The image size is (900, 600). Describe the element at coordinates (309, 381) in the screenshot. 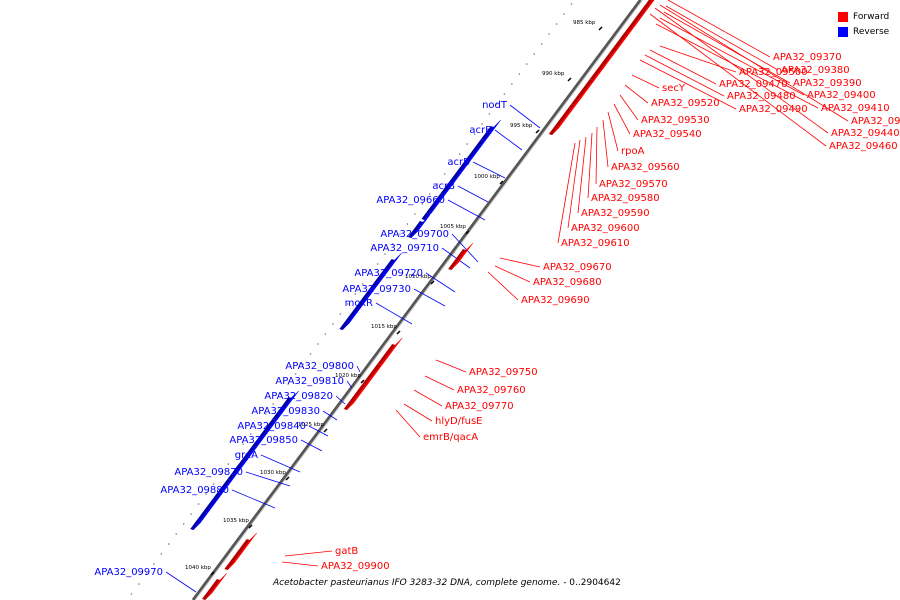

I see `gene-label: APA32_09810` at that location.